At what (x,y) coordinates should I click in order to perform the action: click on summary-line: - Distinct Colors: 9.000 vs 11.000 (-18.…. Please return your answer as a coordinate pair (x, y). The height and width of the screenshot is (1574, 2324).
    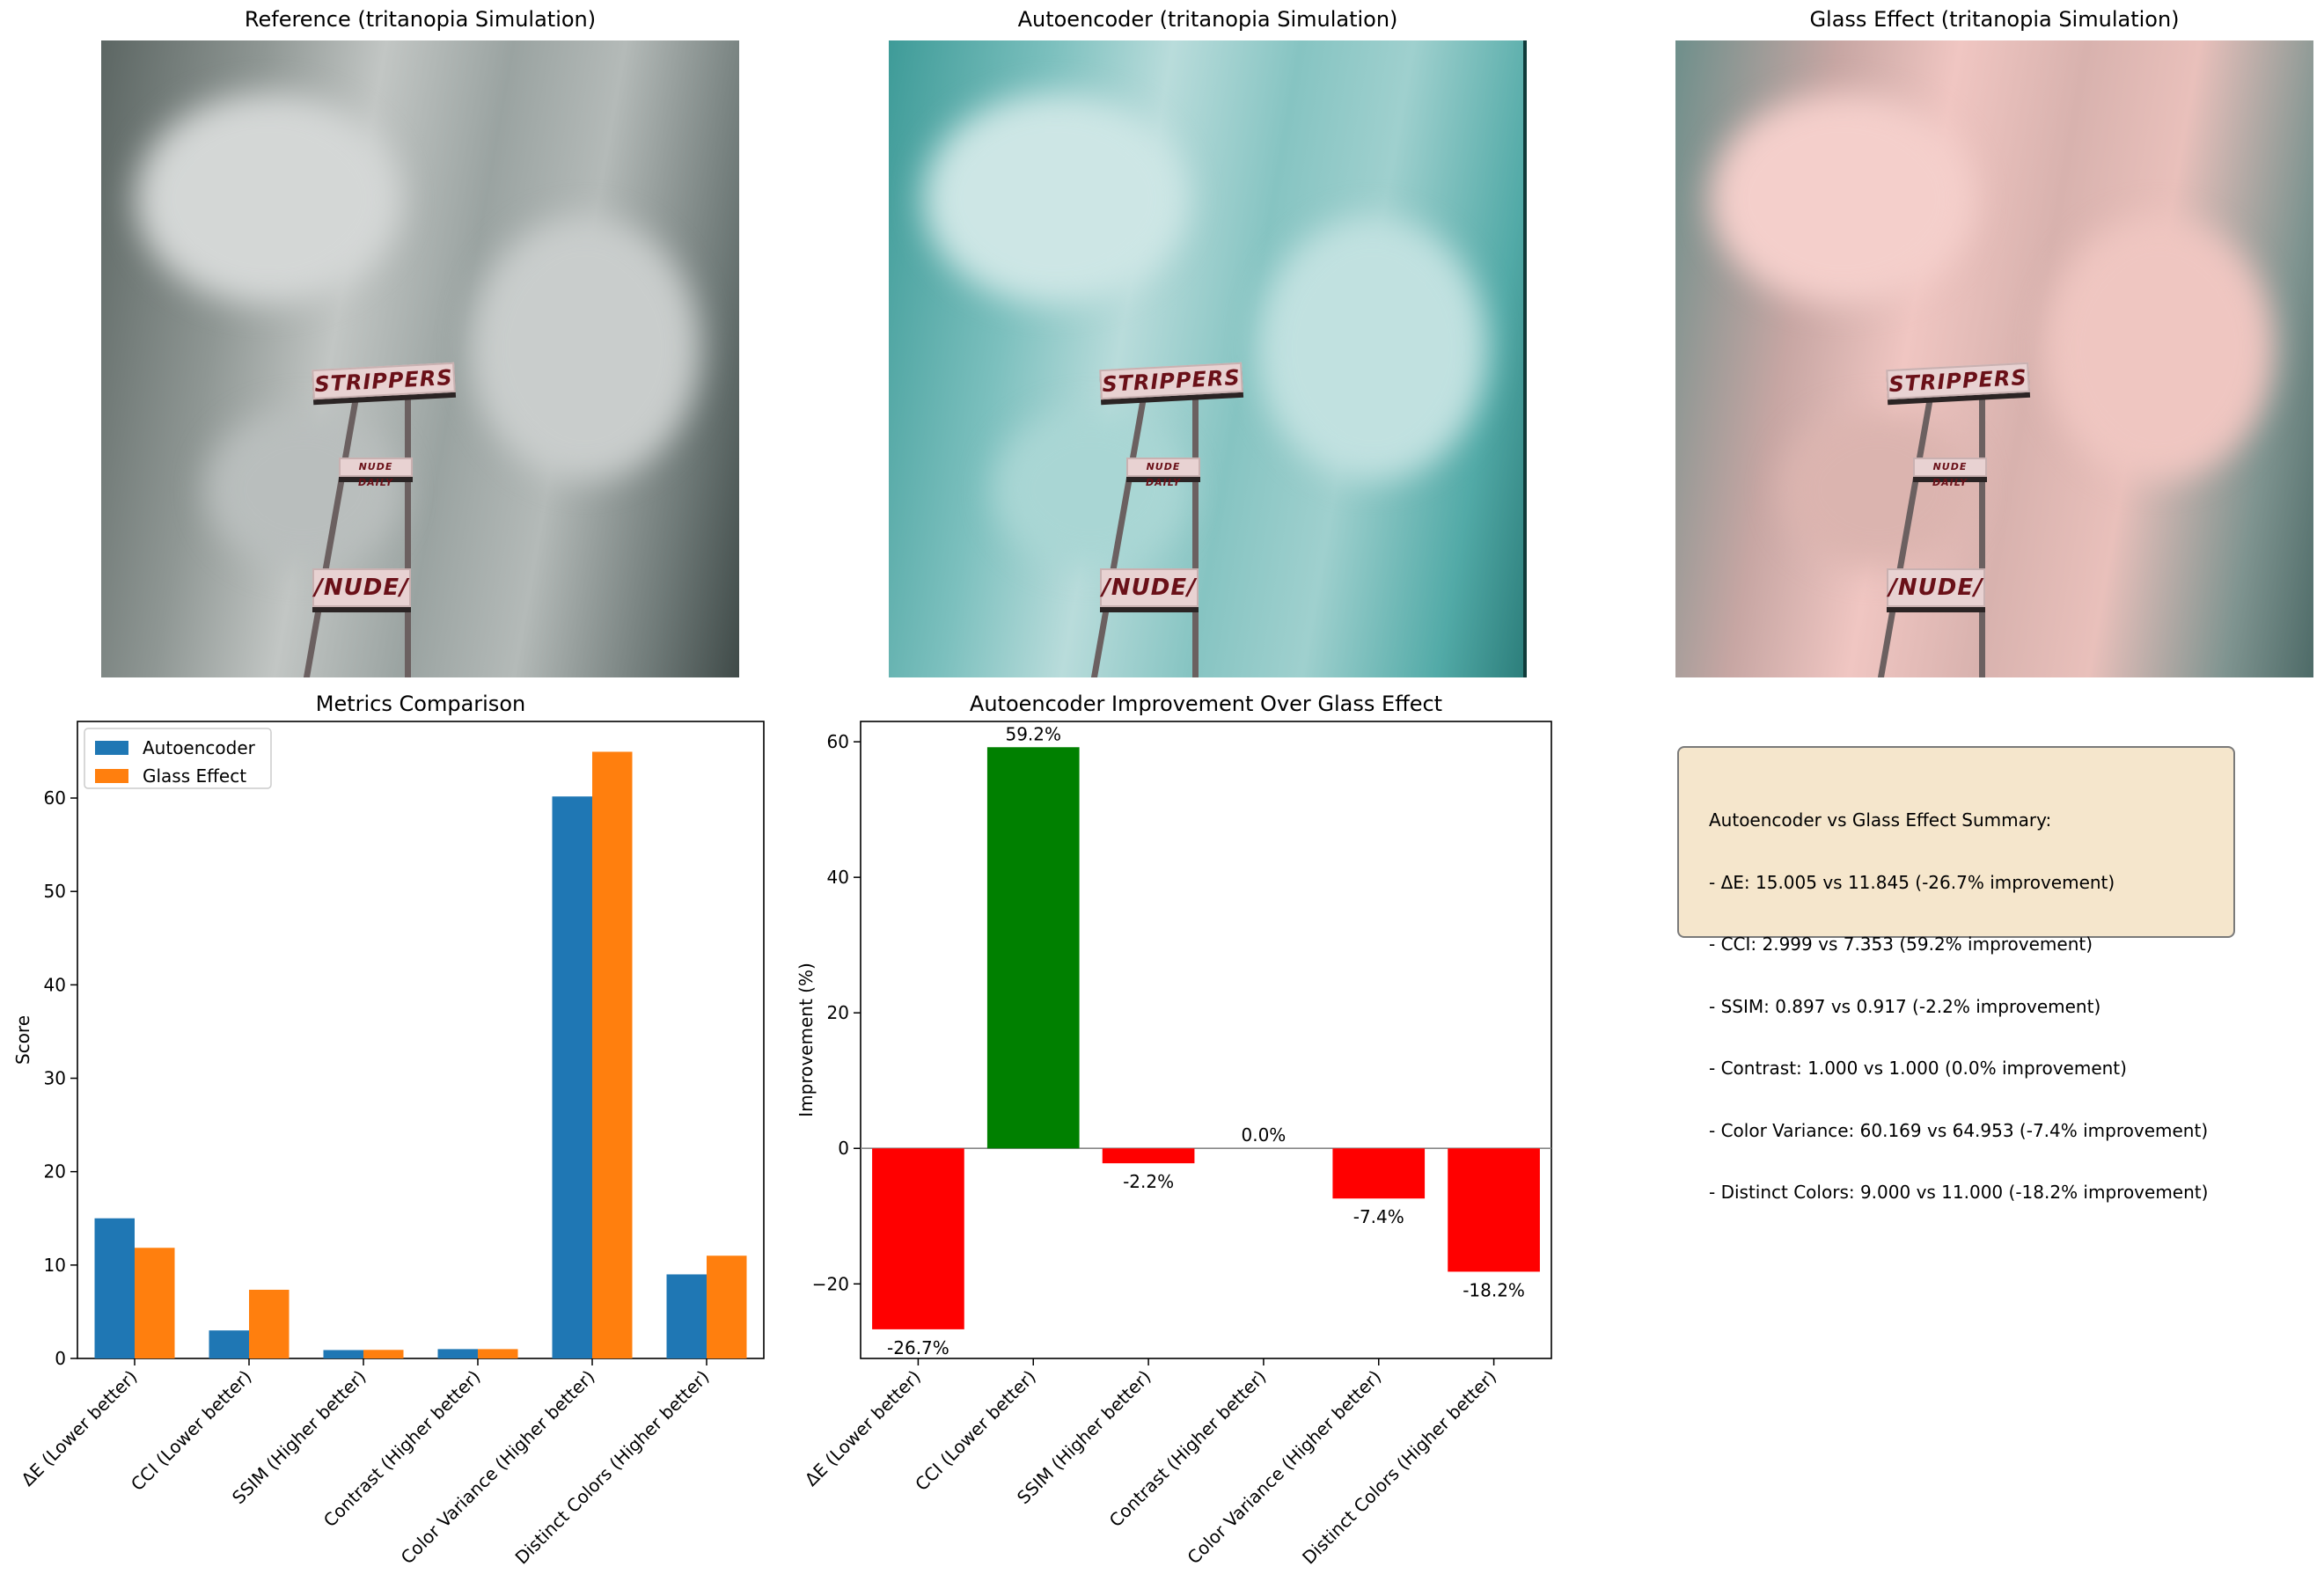
    Looking at the image, I should click on (1959, 1192).